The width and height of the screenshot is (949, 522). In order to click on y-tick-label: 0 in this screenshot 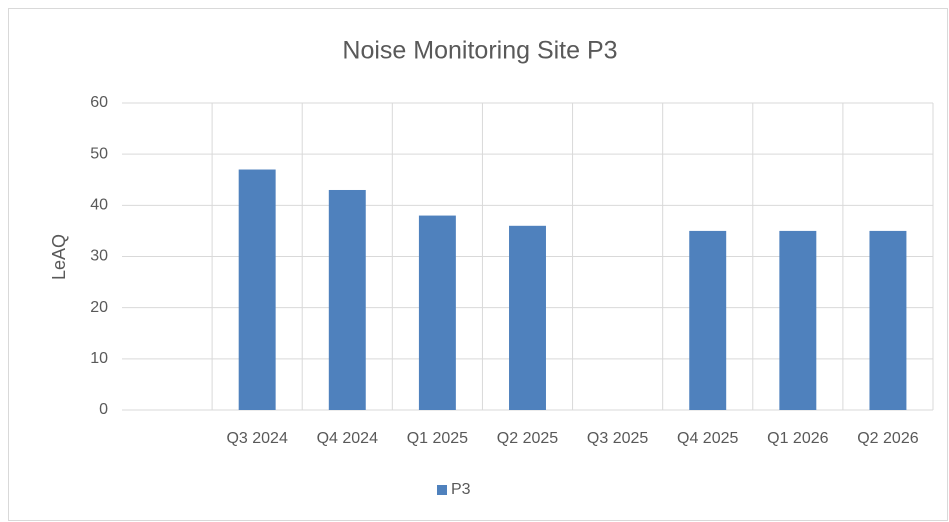, I will do `click(103, 409)`.